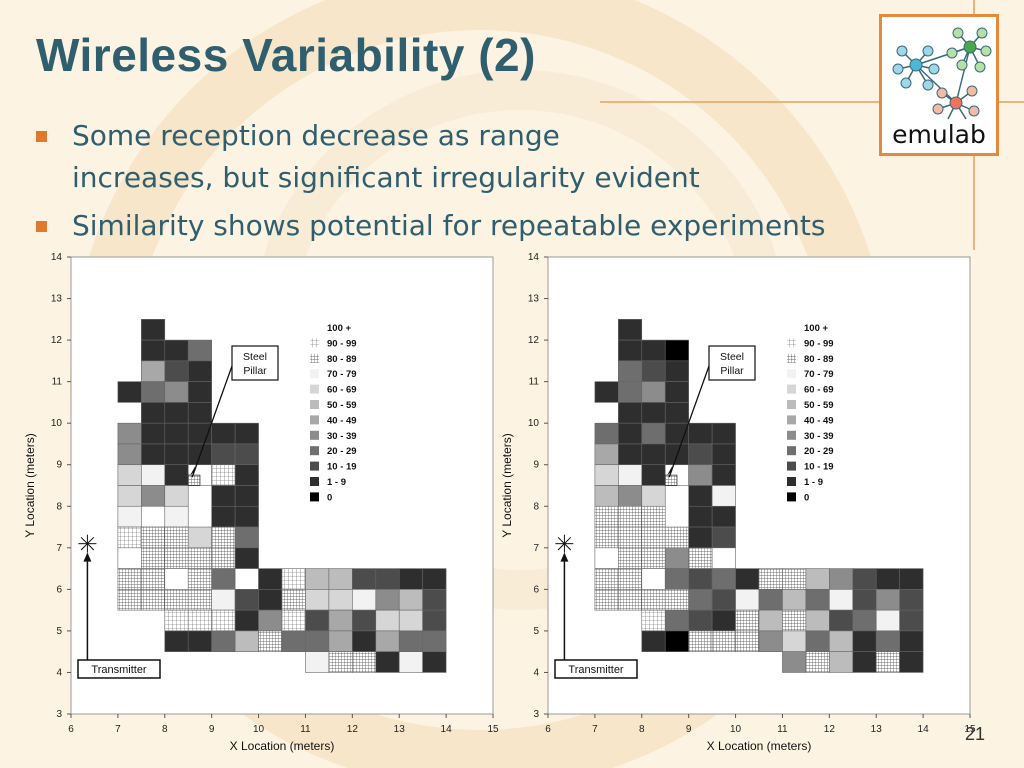  What do you see at coordinates (57, 423) in the screenshot?
I see `y-tick-label: 10` at bounding box center [57, 423].